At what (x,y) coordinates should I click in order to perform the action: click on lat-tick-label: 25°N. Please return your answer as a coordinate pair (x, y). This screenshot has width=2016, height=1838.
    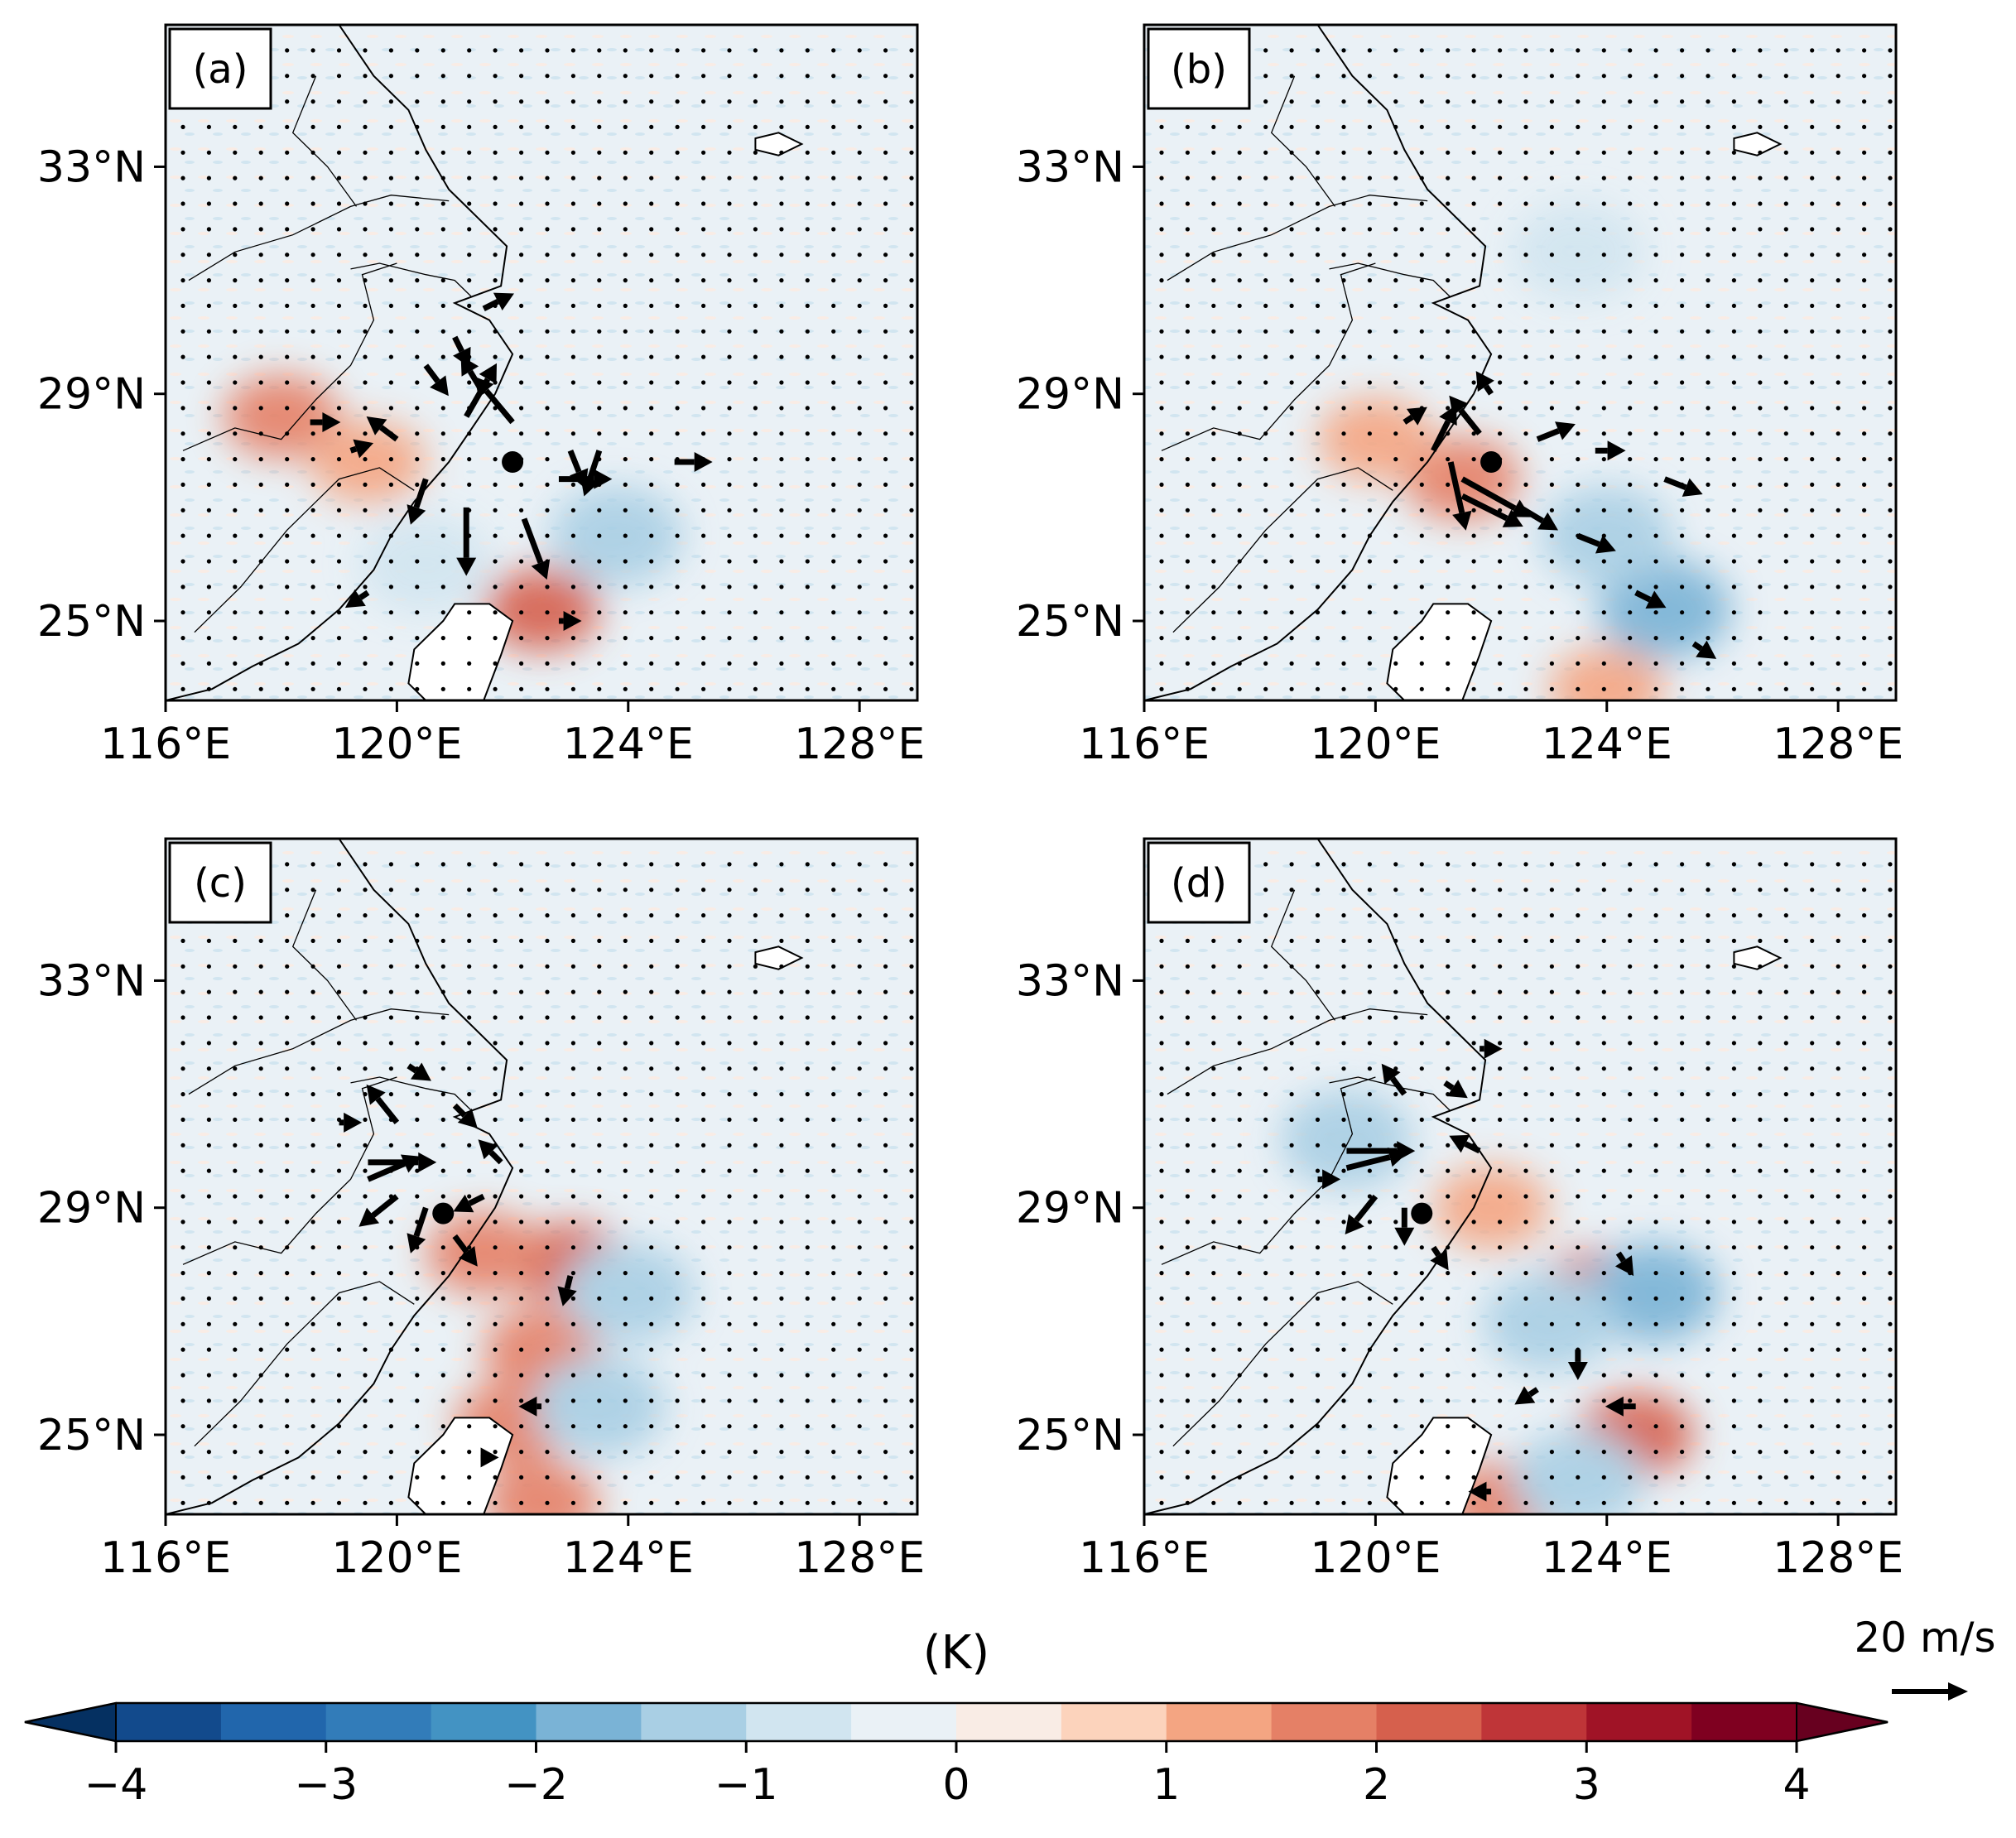
    Looking at the image, I should click on (1070, 1435).